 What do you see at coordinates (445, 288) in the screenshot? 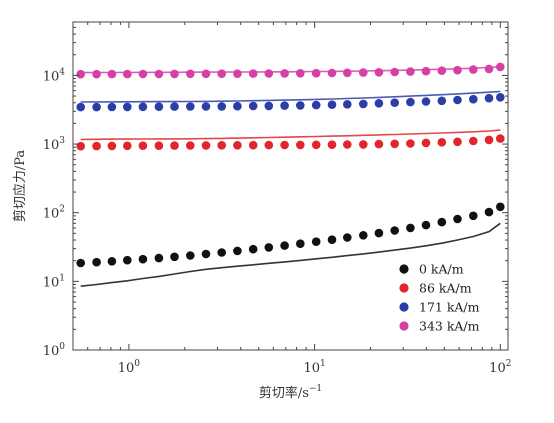
I see `legend-label: 86 kA/m` at bounding box center [445, 288].